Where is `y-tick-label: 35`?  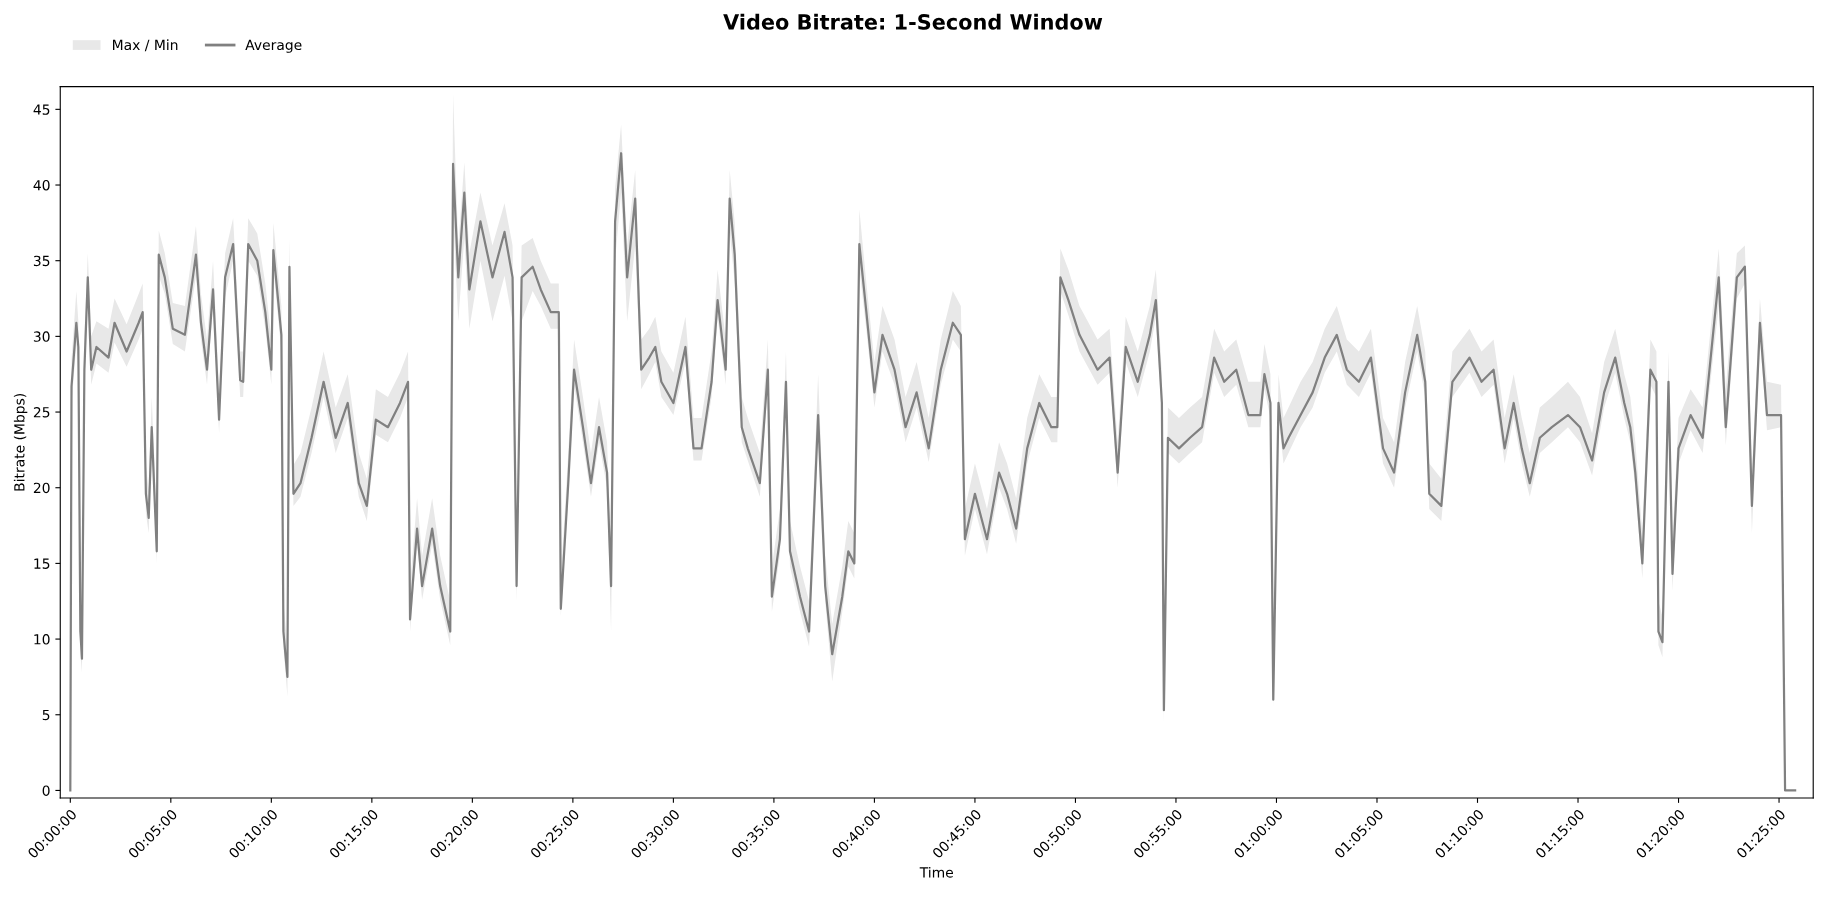 y-tick-label: 35 is located at coordinates (41, 261).